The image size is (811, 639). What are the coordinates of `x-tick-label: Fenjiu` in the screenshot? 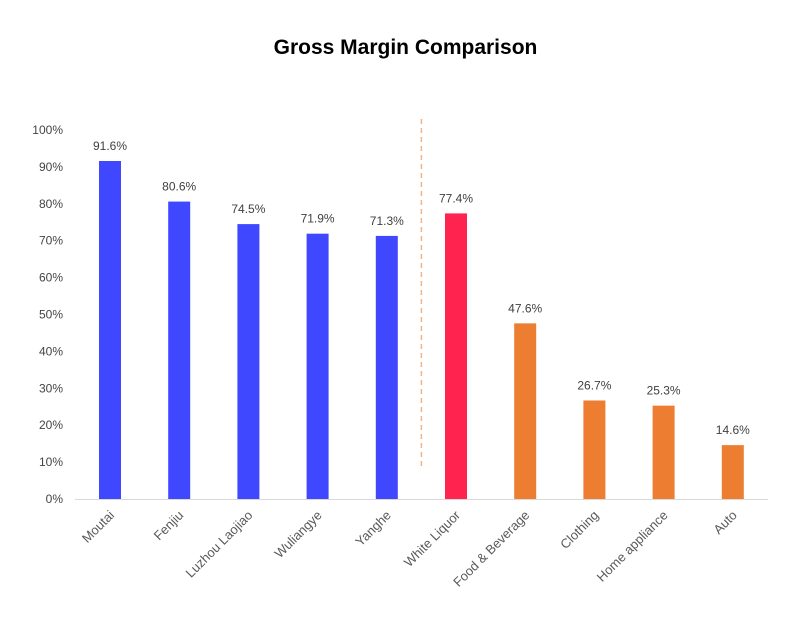 It's located at (169, 526).